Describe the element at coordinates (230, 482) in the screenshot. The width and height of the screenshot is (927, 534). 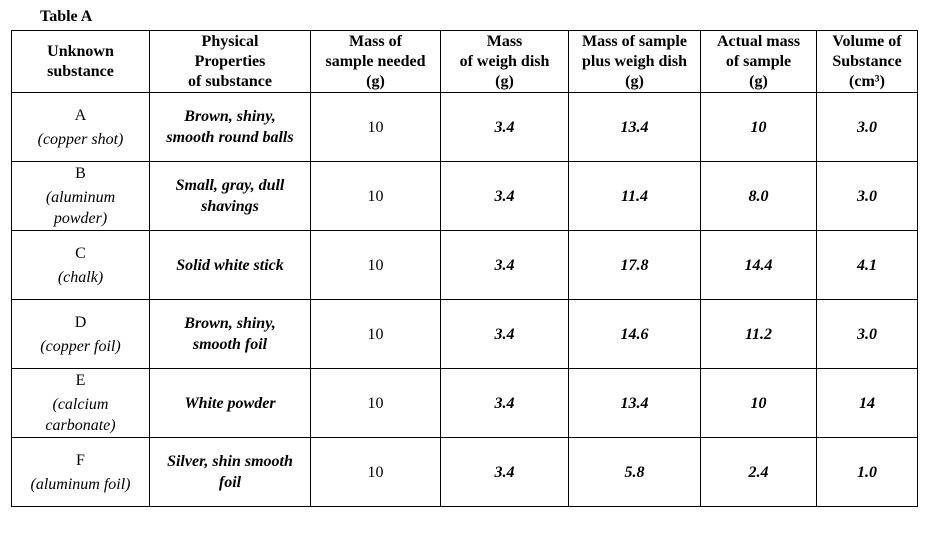
I see `properties-line: foil` at that location.